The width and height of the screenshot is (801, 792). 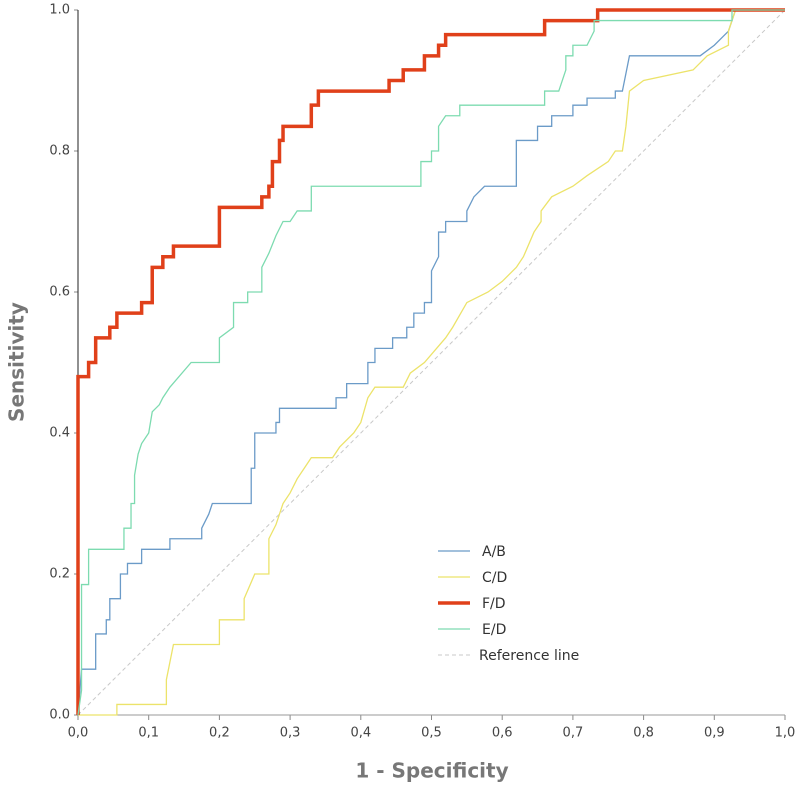 What do you see at coordinates (494, 578) in the screenshot?
I see `legend-label: C/D` at bounding box center [494, 578].